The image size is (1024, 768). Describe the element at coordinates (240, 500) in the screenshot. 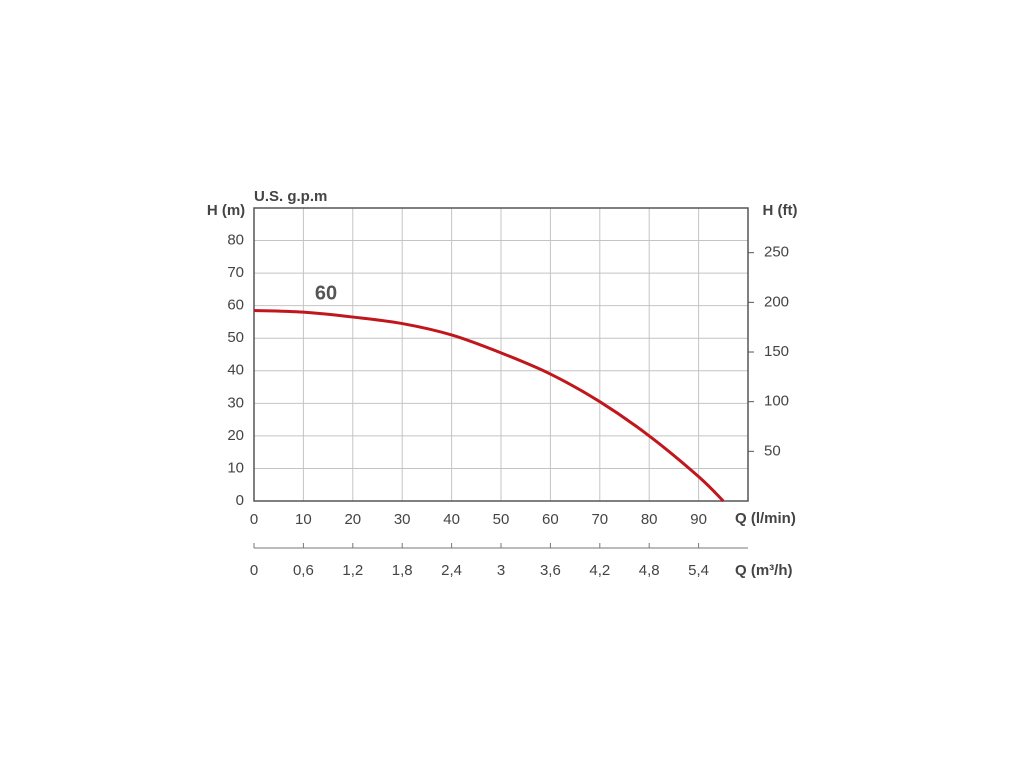

I see `y-tick-label: 0` at that location.